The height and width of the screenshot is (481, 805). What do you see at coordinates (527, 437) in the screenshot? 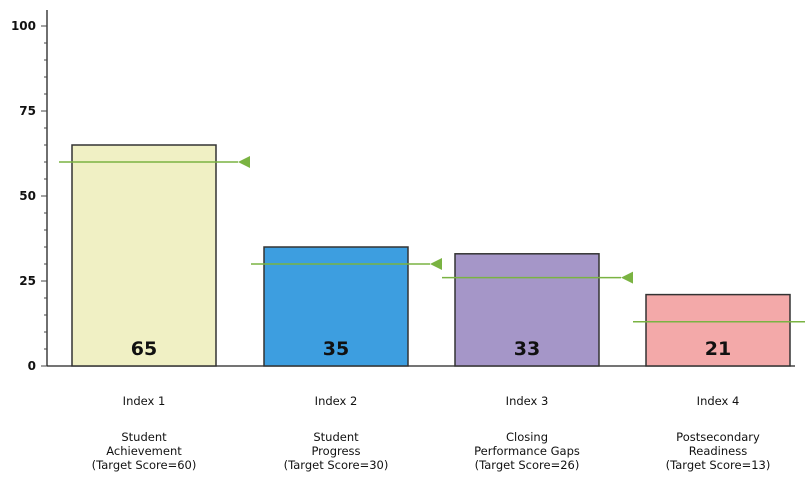
I see `category-name-label: Closing` at bounding box center [527, 437].